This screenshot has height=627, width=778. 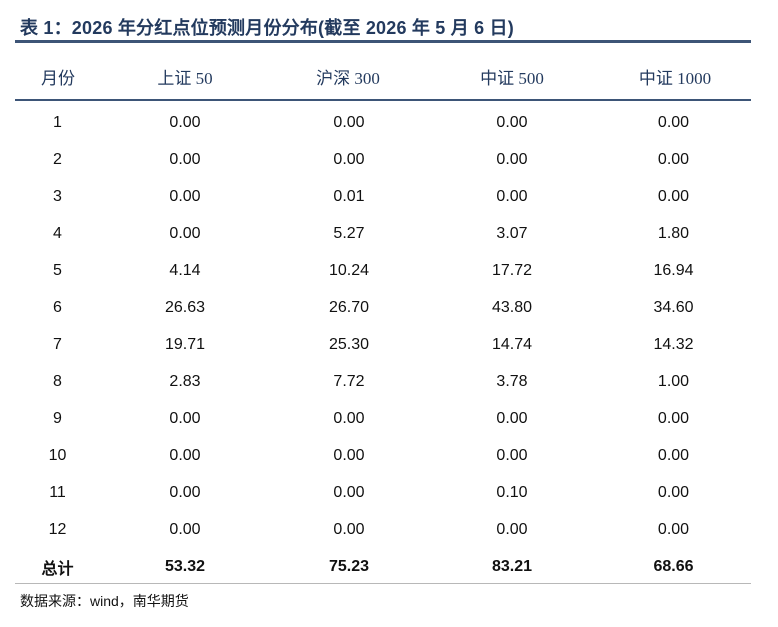 I want to click on header-rule, so click(x=383, y=100).